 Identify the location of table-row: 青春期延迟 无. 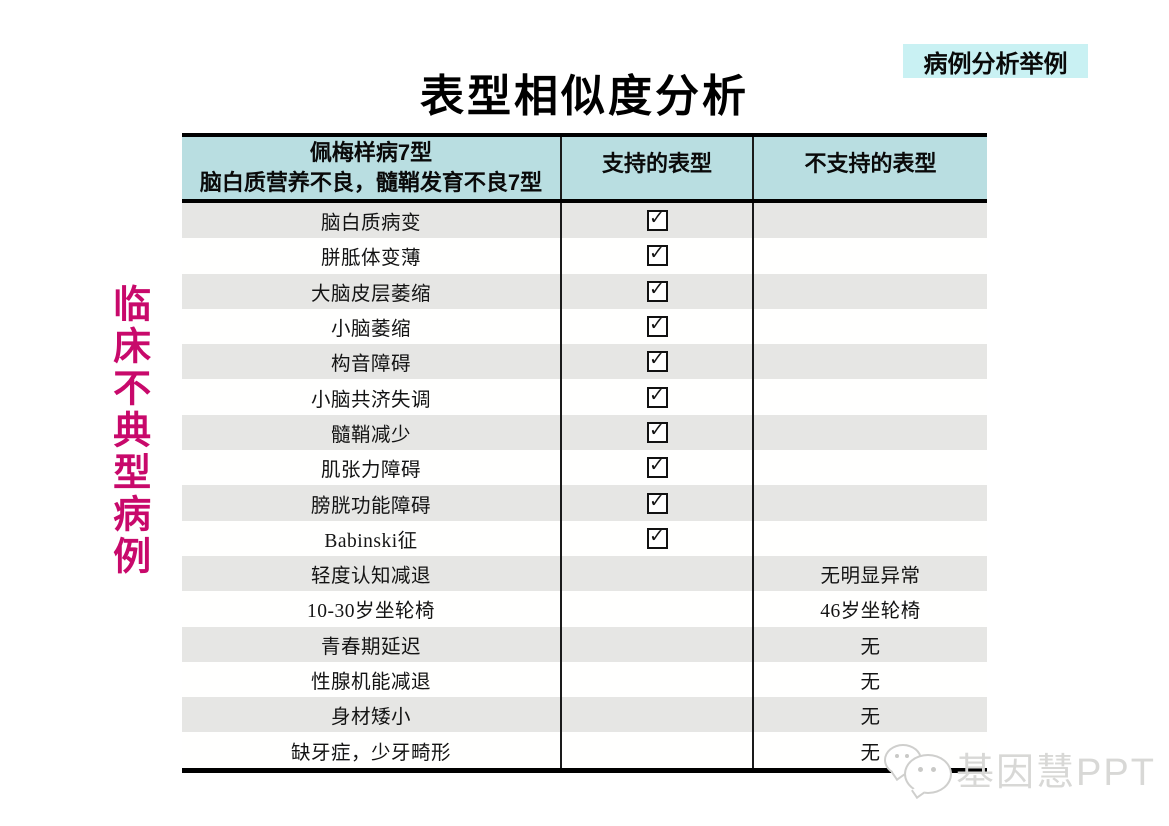
(584, 644).